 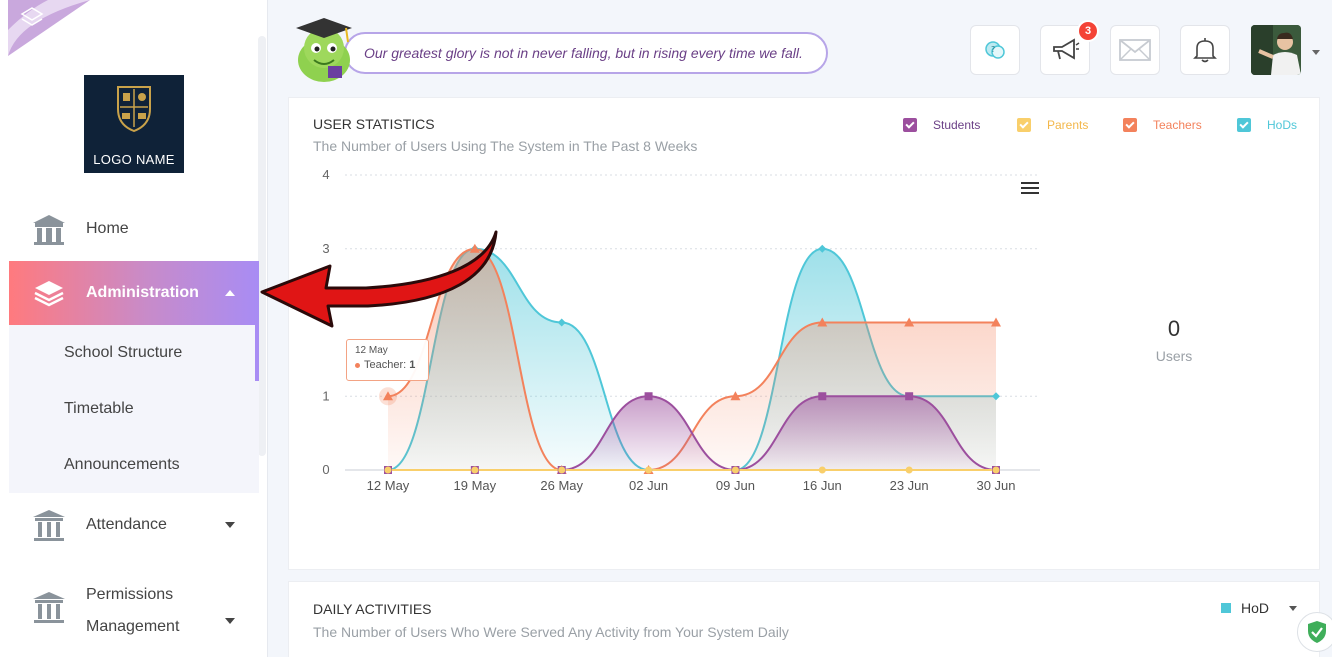 I want to click on notifications-button, so click(x=1205, y=50).